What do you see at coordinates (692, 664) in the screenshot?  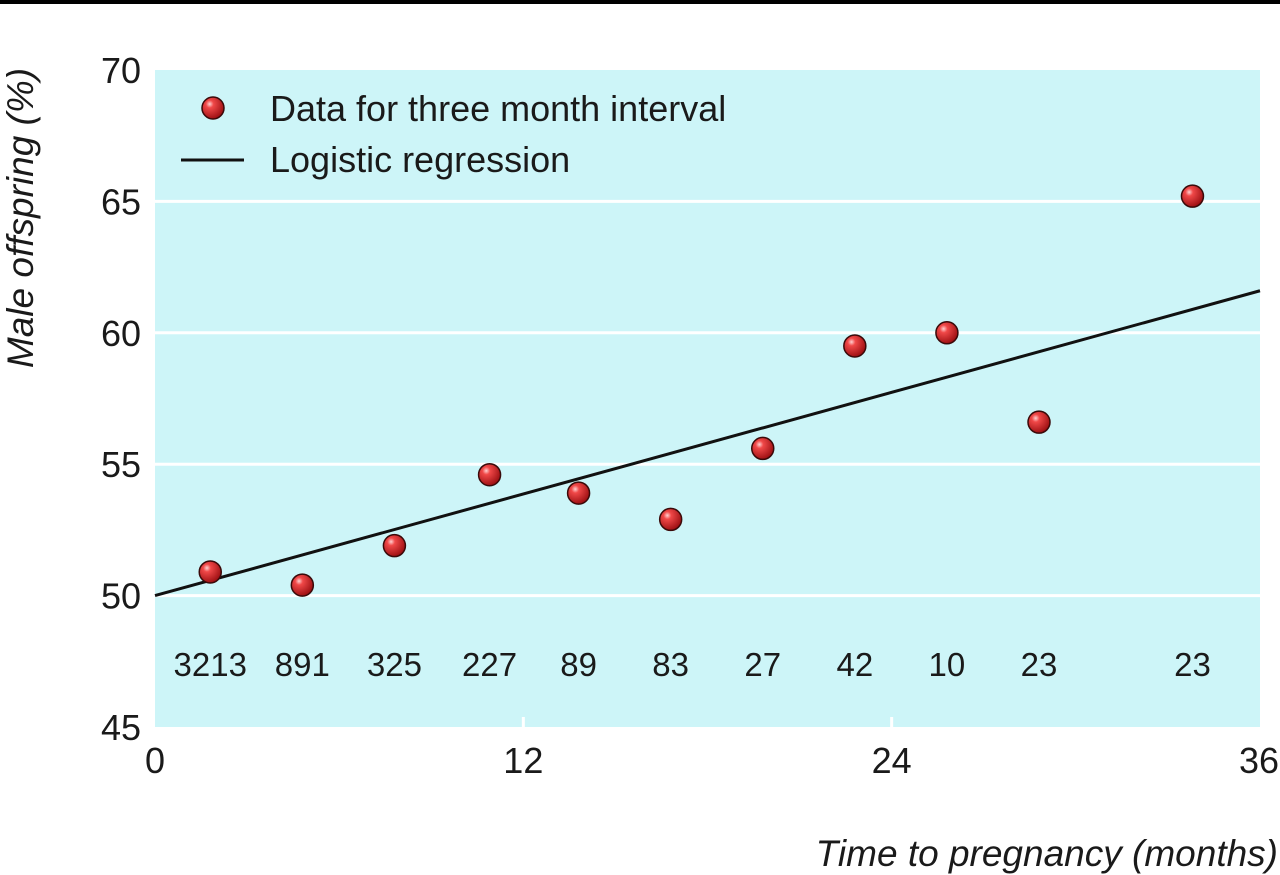 I see `sample-count-labels: 3213 891 325 227 89 83 27 42 10 23 23` at bounding box center [692, 664].